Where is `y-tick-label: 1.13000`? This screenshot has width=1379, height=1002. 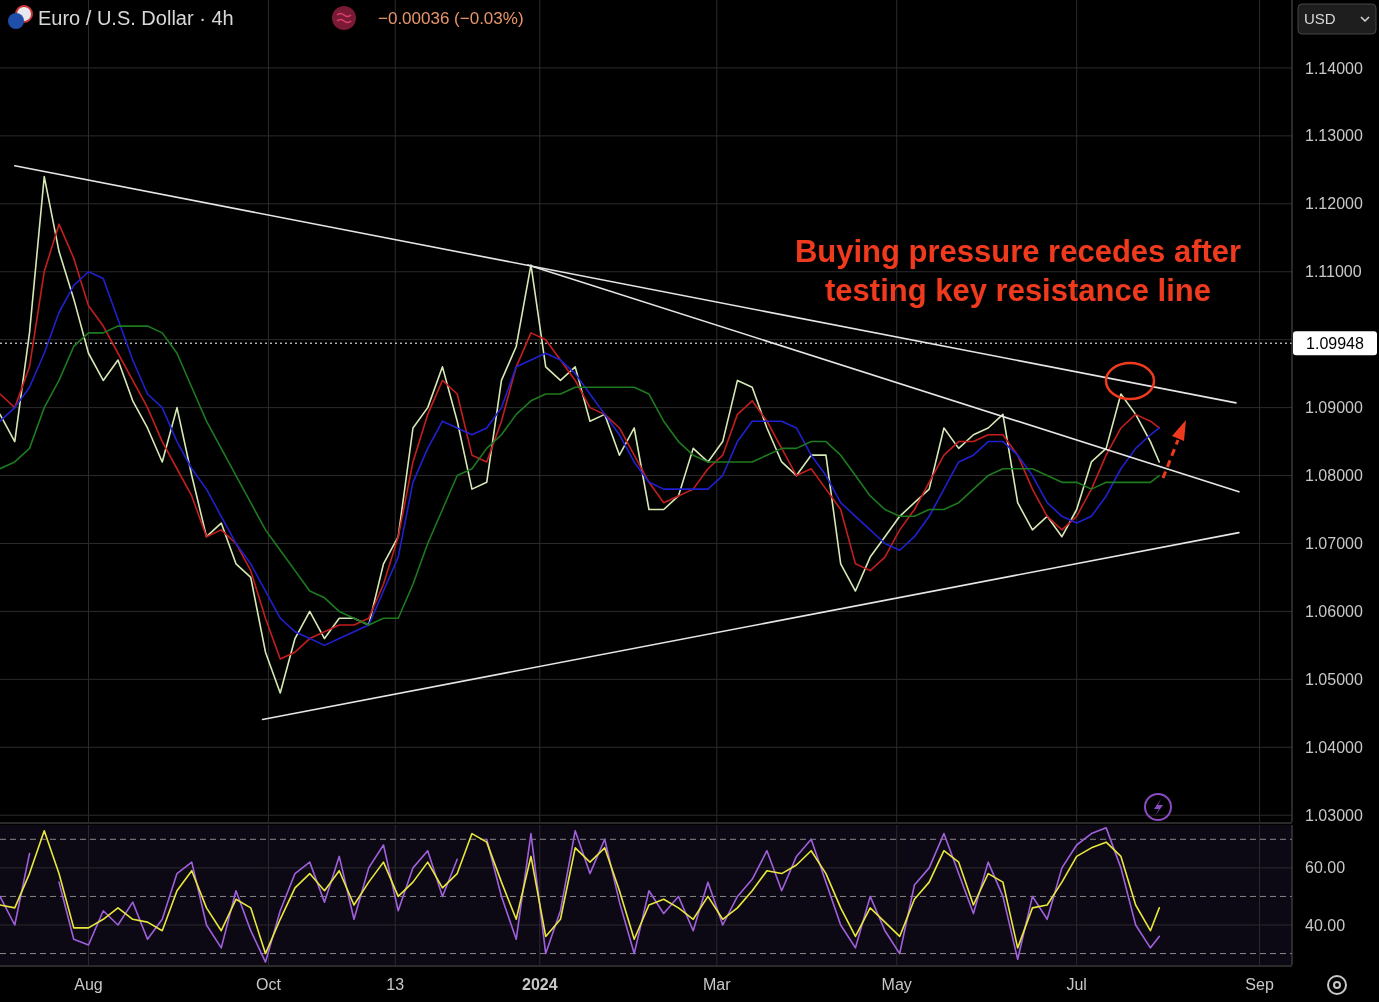 y-tick-label: 1.13000 is located at coordinates (1334, 136).